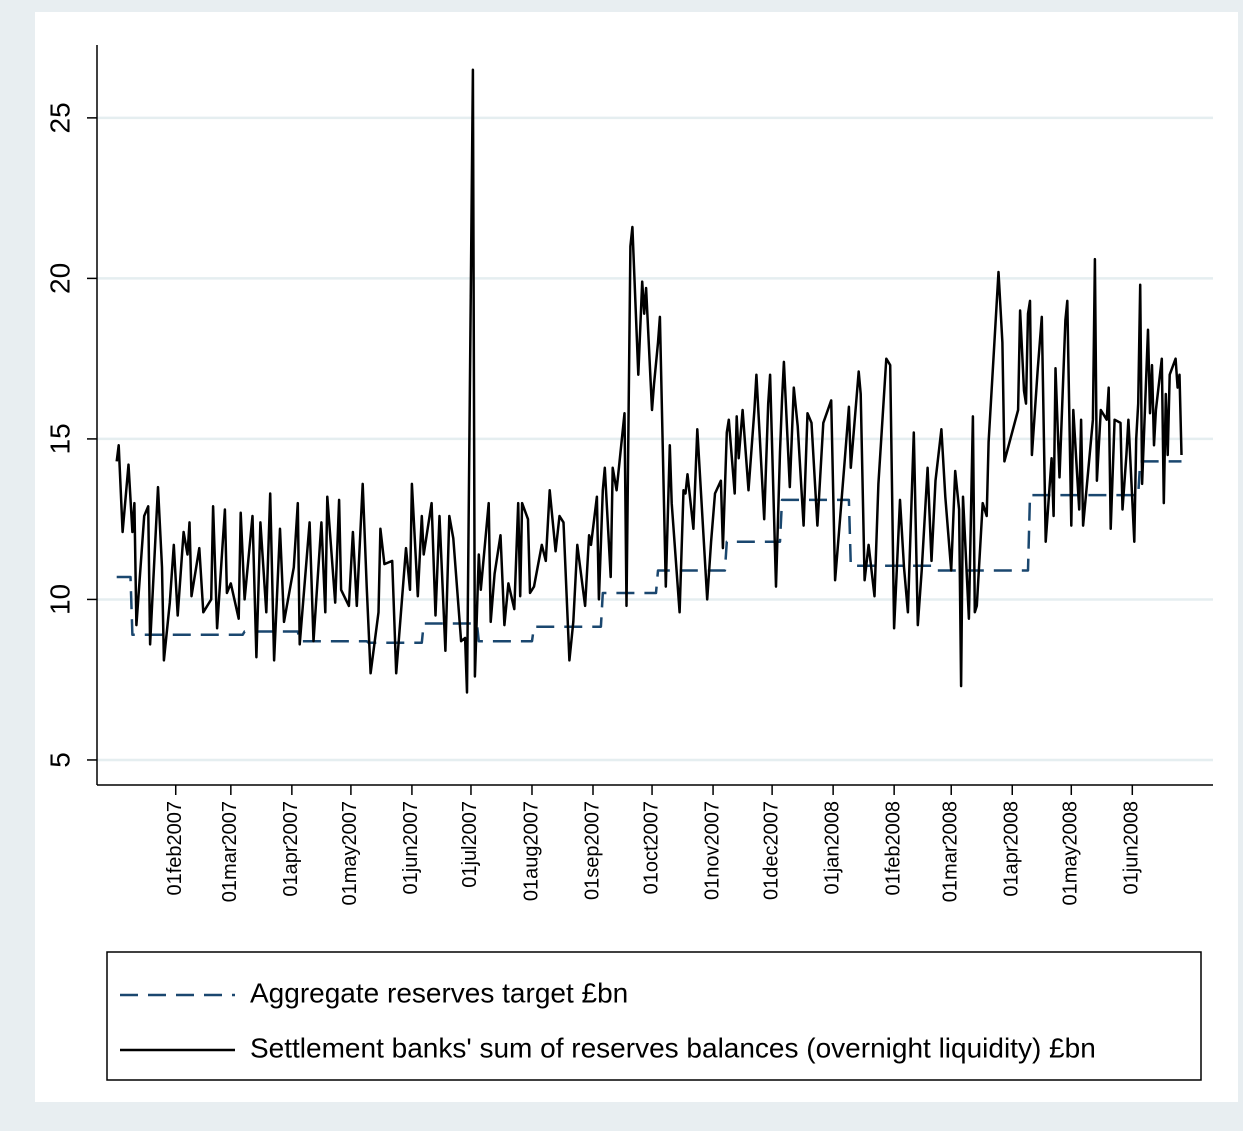 The height and width of the screenshot is (1131, 1243). What do you see at coordinates (439, 992) in the screenshot?
I see `legend-label: Aggregate reserves target £bn` at bounding box center [439, 992].